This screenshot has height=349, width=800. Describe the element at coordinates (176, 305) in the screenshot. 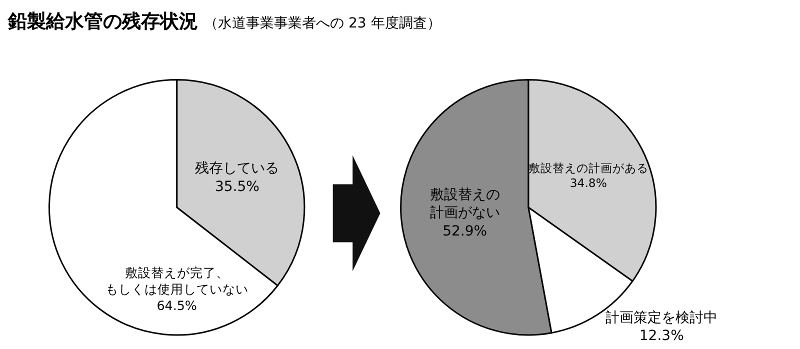

I see `data-label: 64.5%` at that location.